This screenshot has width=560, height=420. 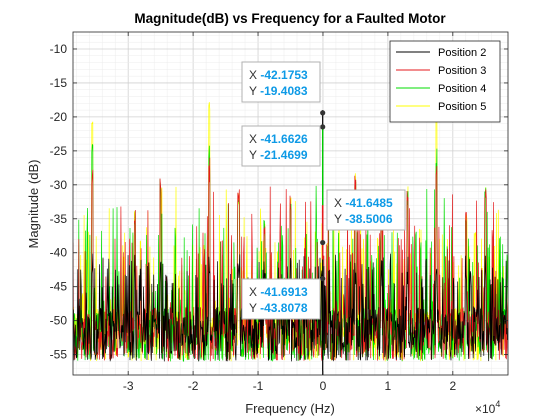 I want to click on data-tip-y-value: -19.4083, so click(x=284, y=91).